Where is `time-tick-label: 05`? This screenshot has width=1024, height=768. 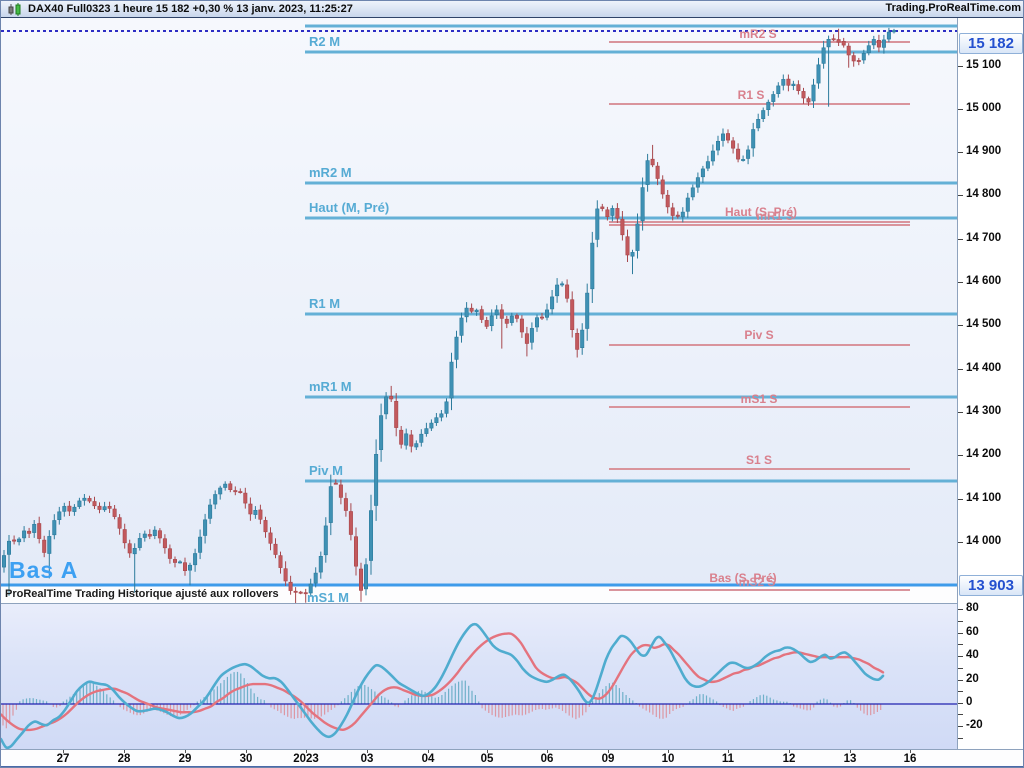 time-tick-label: 05 is located at coordinates (487, 759).